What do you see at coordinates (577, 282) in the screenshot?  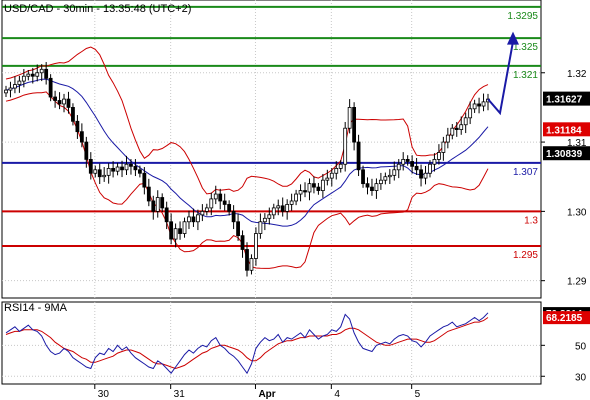 I see `y-tick-label: 1.29` at bounding box center [577, 282].